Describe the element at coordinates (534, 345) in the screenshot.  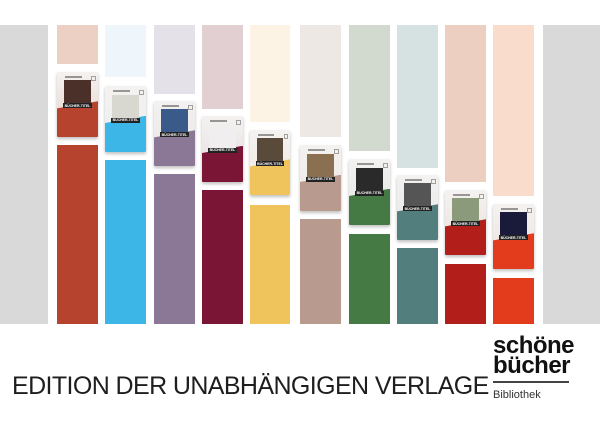
I see `logo-line-1: schöne` at that location.